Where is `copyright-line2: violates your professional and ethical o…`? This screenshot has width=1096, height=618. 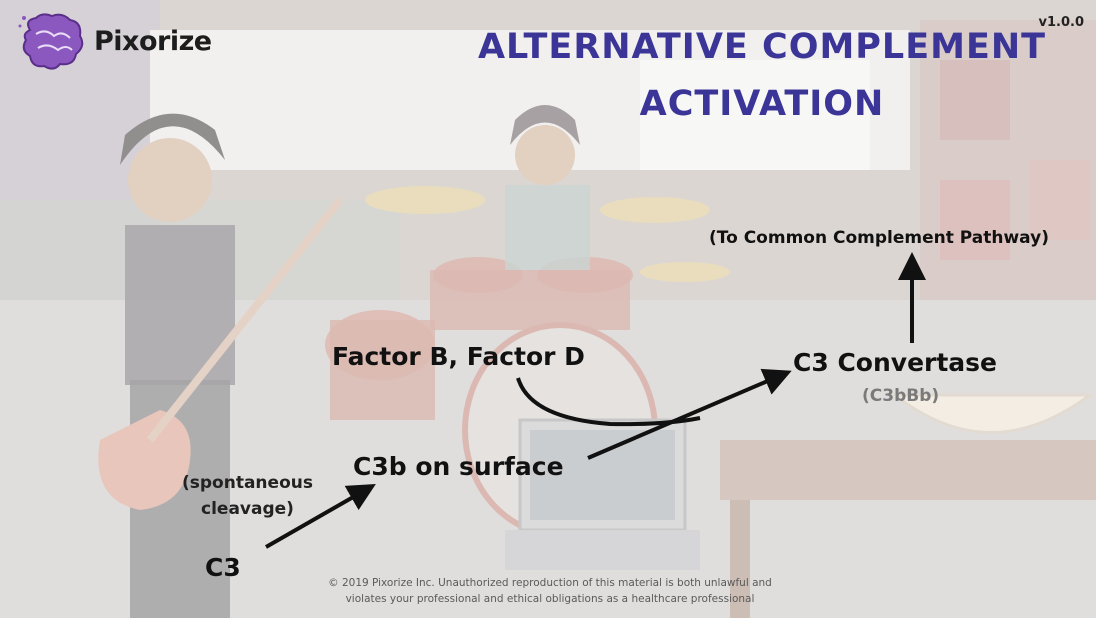 copyright-line2: violates your professional and ethical o… is located at coordinates (550, 599).